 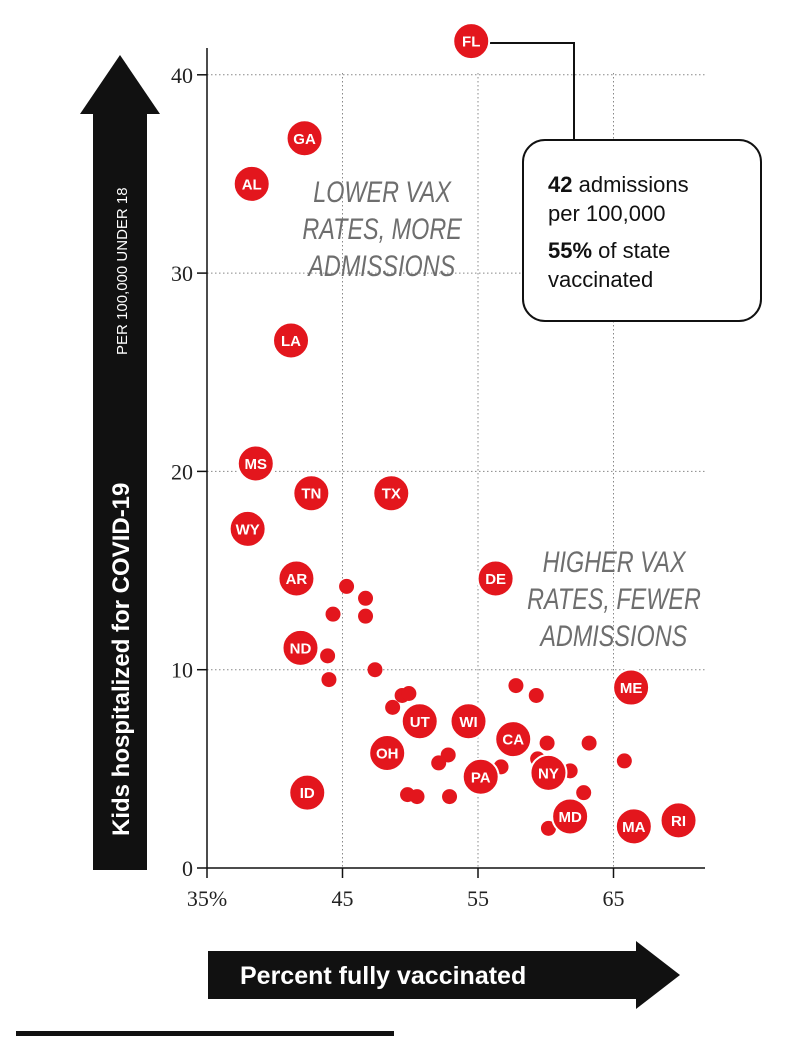 I want to click on state-marker-pa: PA, so click(x=480, y=776).